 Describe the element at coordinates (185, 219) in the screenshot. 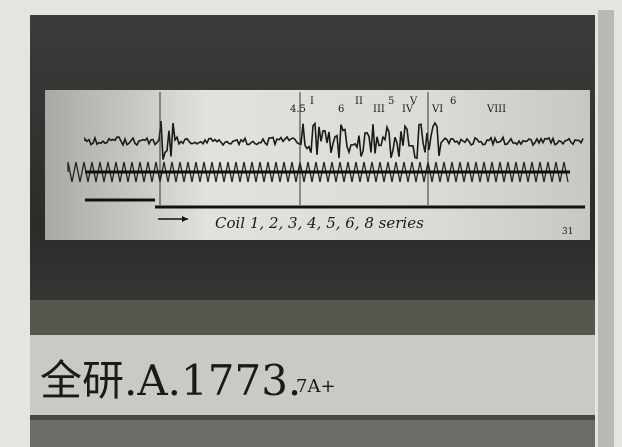

I see `arrow-head` at that location.